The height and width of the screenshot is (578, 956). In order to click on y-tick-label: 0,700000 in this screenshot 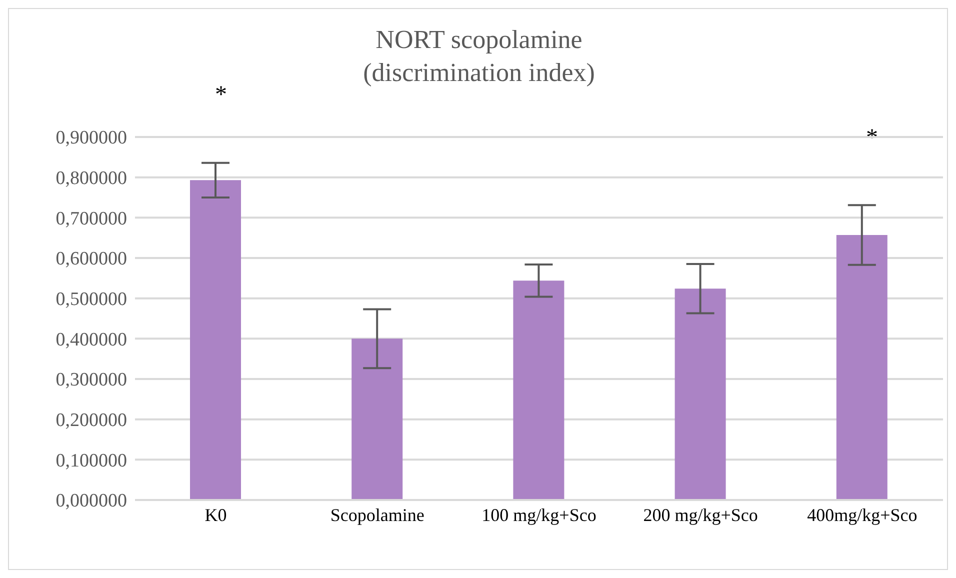, I will do `click(91, 219)`.